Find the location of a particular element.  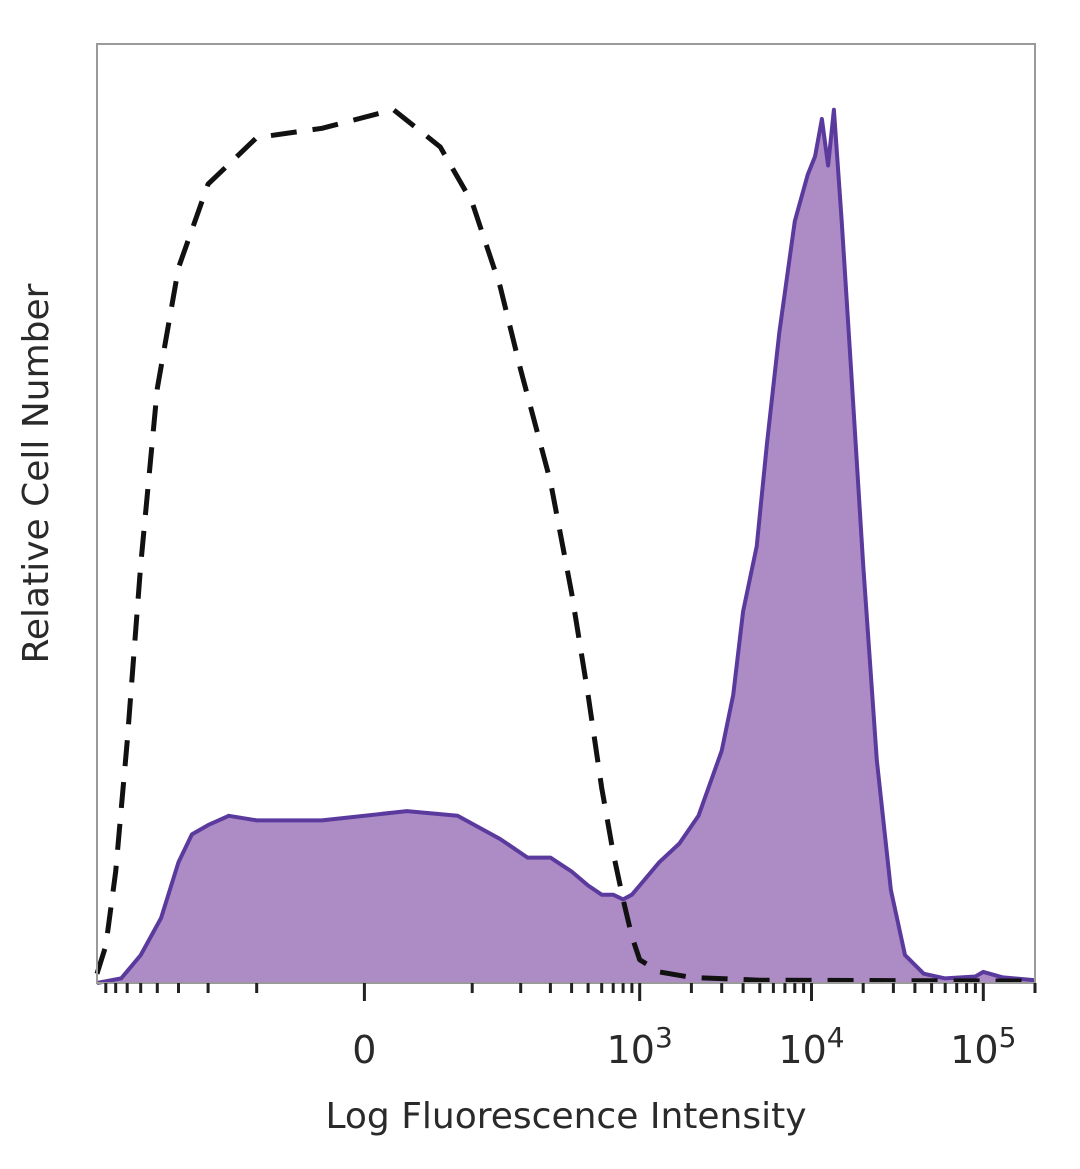

x-axis-tick-labels: 0 10³ 10⁴ 10⁵ is located at coordinates (684, 1046).